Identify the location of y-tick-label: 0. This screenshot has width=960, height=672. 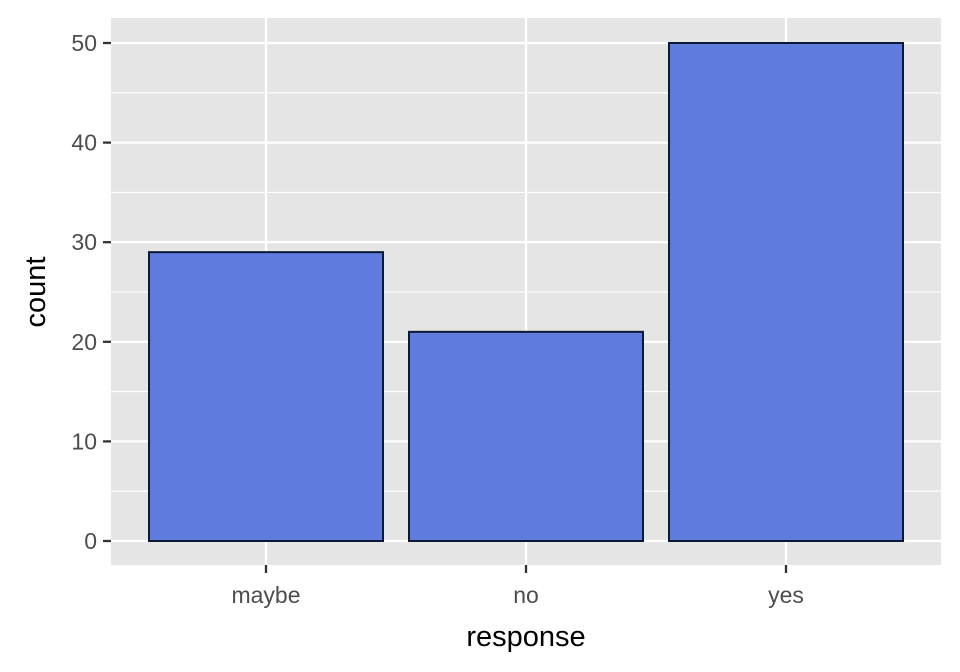
(90, 541).